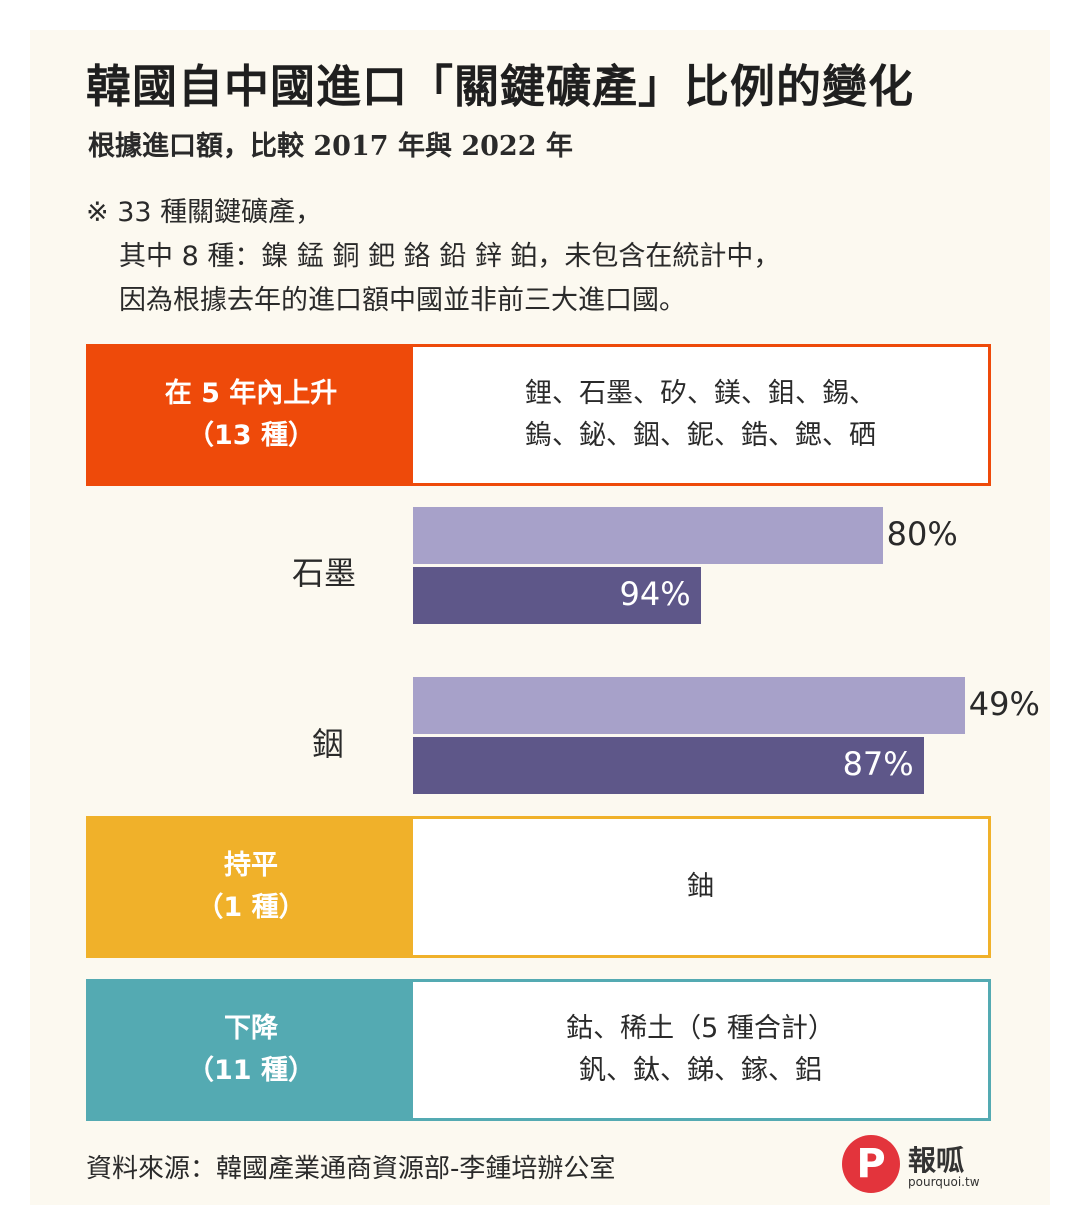  I want to click on category-flat-header: 持平 （1 種）, so click(251, 887).